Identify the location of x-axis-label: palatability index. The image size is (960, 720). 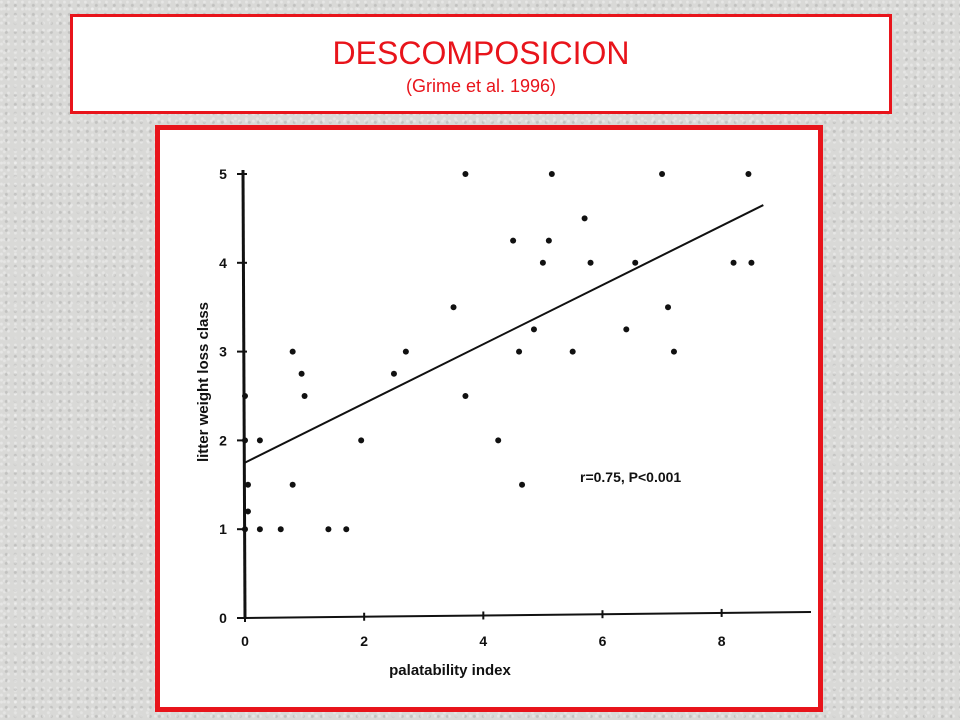
(450, 670).